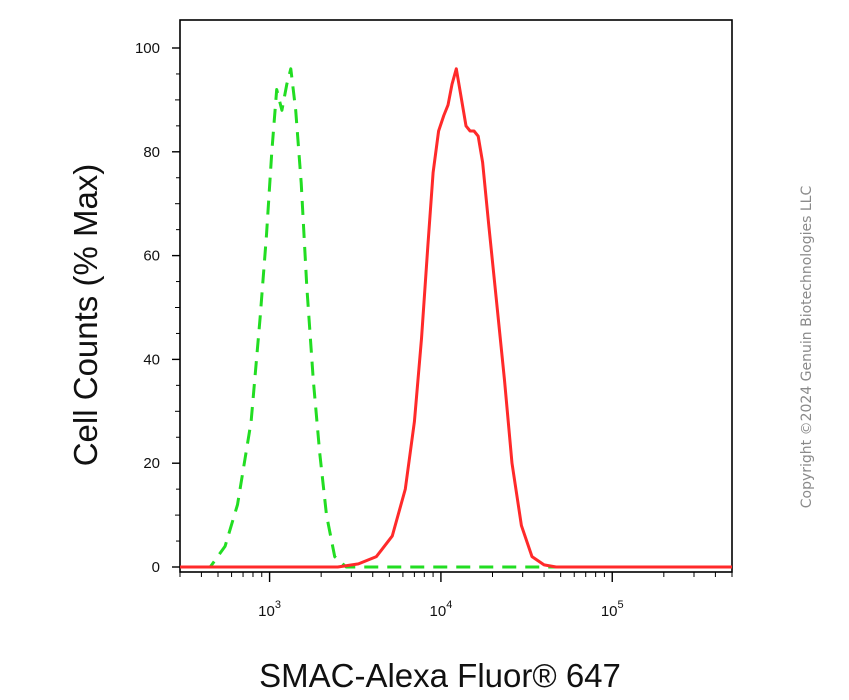  I want to click on y-tick-label: 60, so click(151, 256).